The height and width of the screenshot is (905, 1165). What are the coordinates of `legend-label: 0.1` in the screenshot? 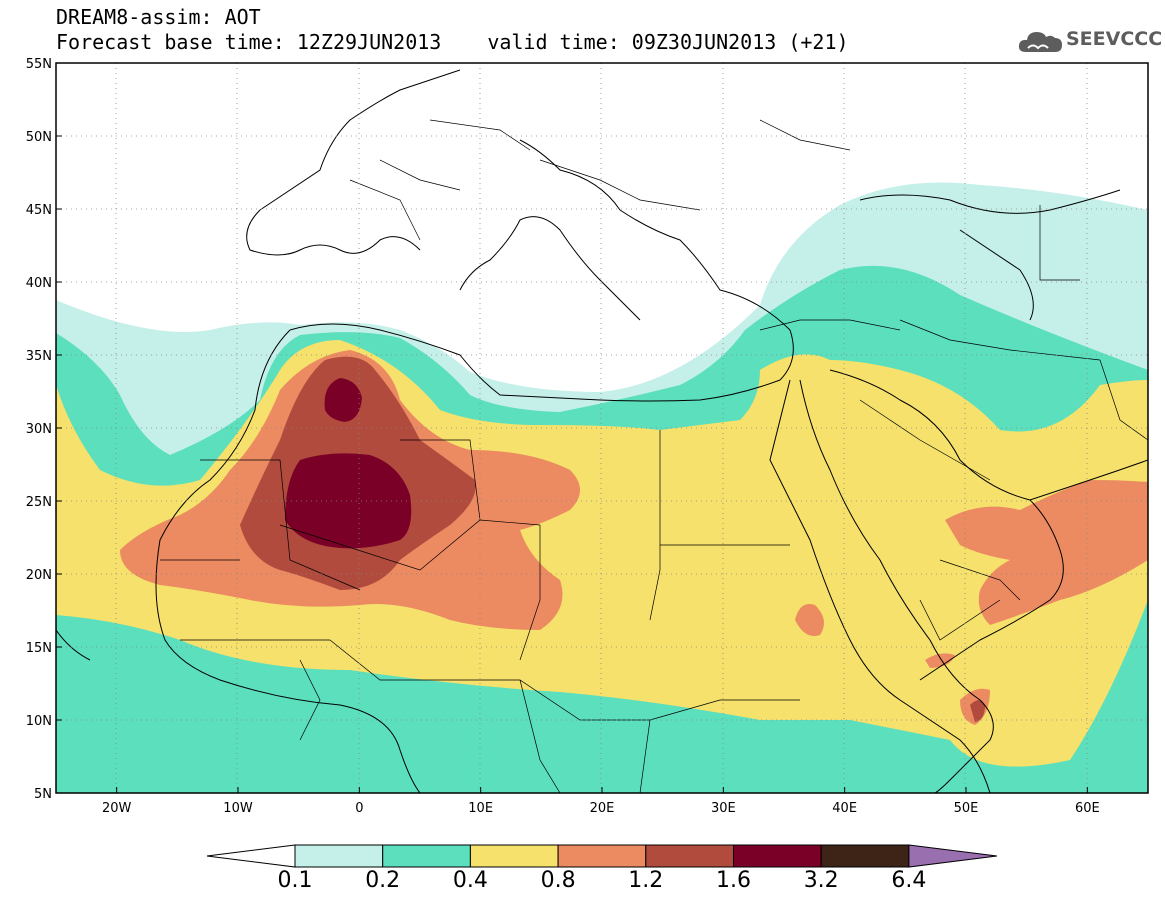 It's located at (295, 880).